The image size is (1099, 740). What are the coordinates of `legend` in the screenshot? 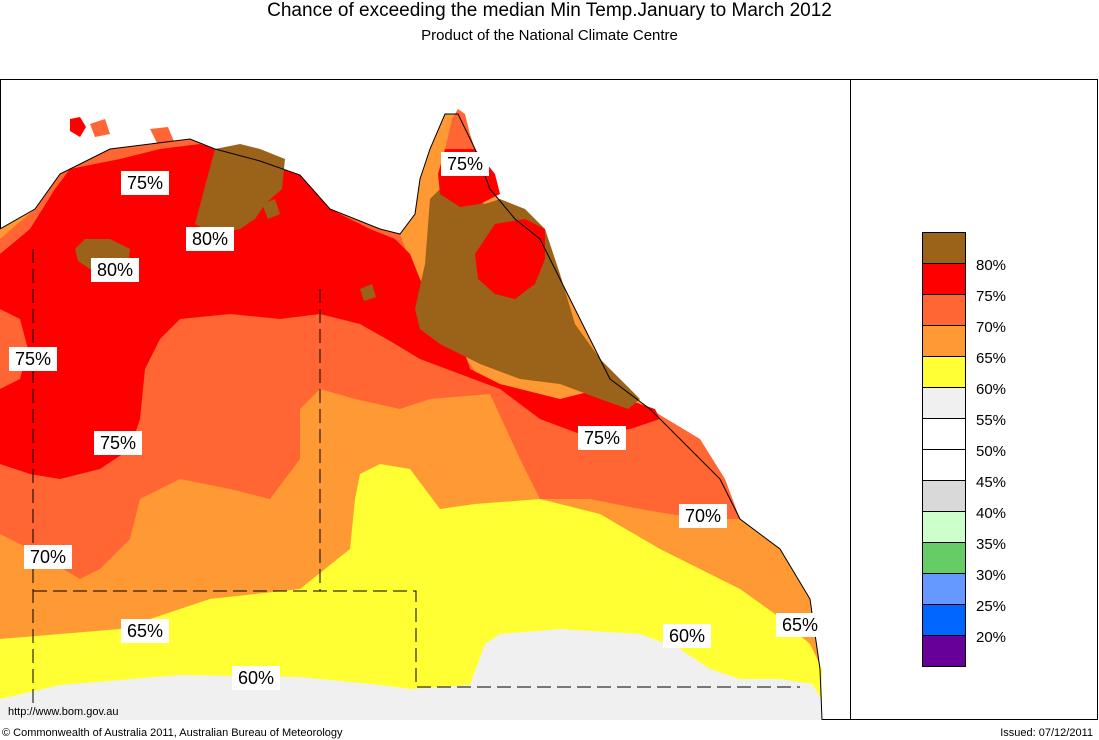 It's located at (944, 449).